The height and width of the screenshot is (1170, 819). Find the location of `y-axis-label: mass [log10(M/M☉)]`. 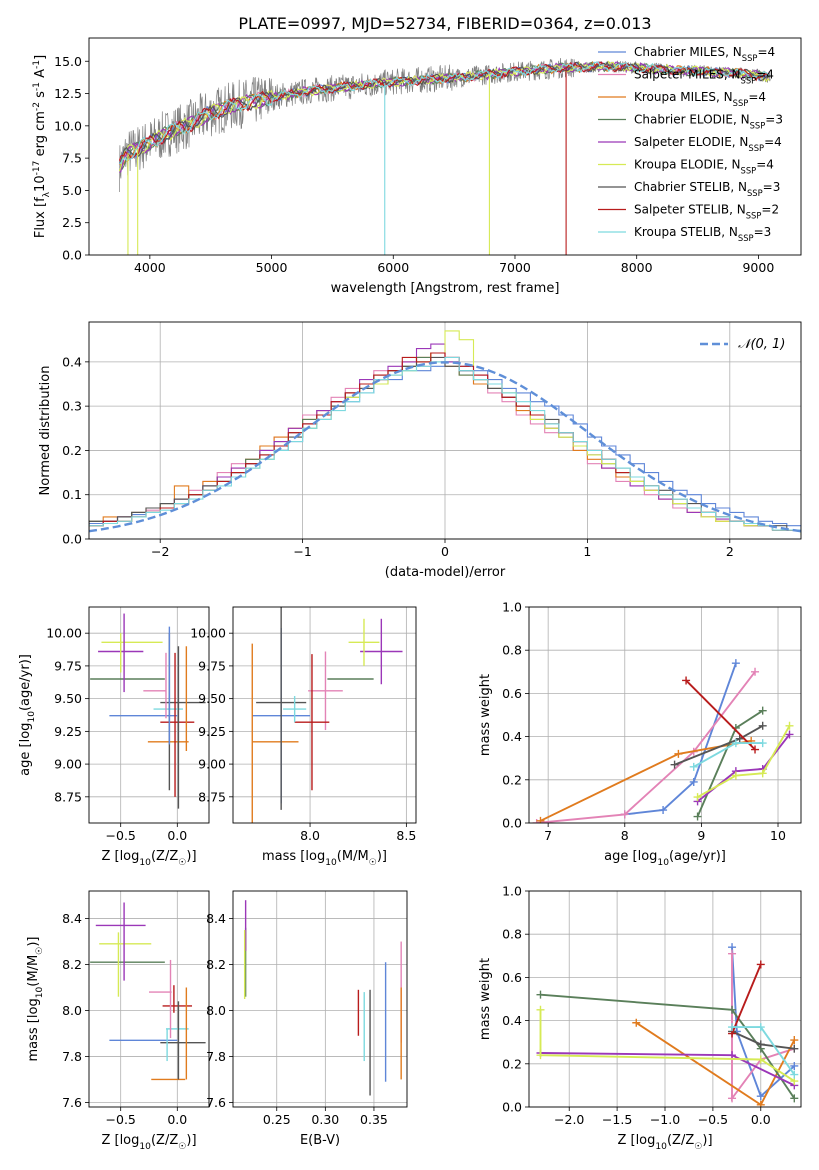

y-axis-label: mass [log10(M/M☉)] is located at coordinates (35, 999).